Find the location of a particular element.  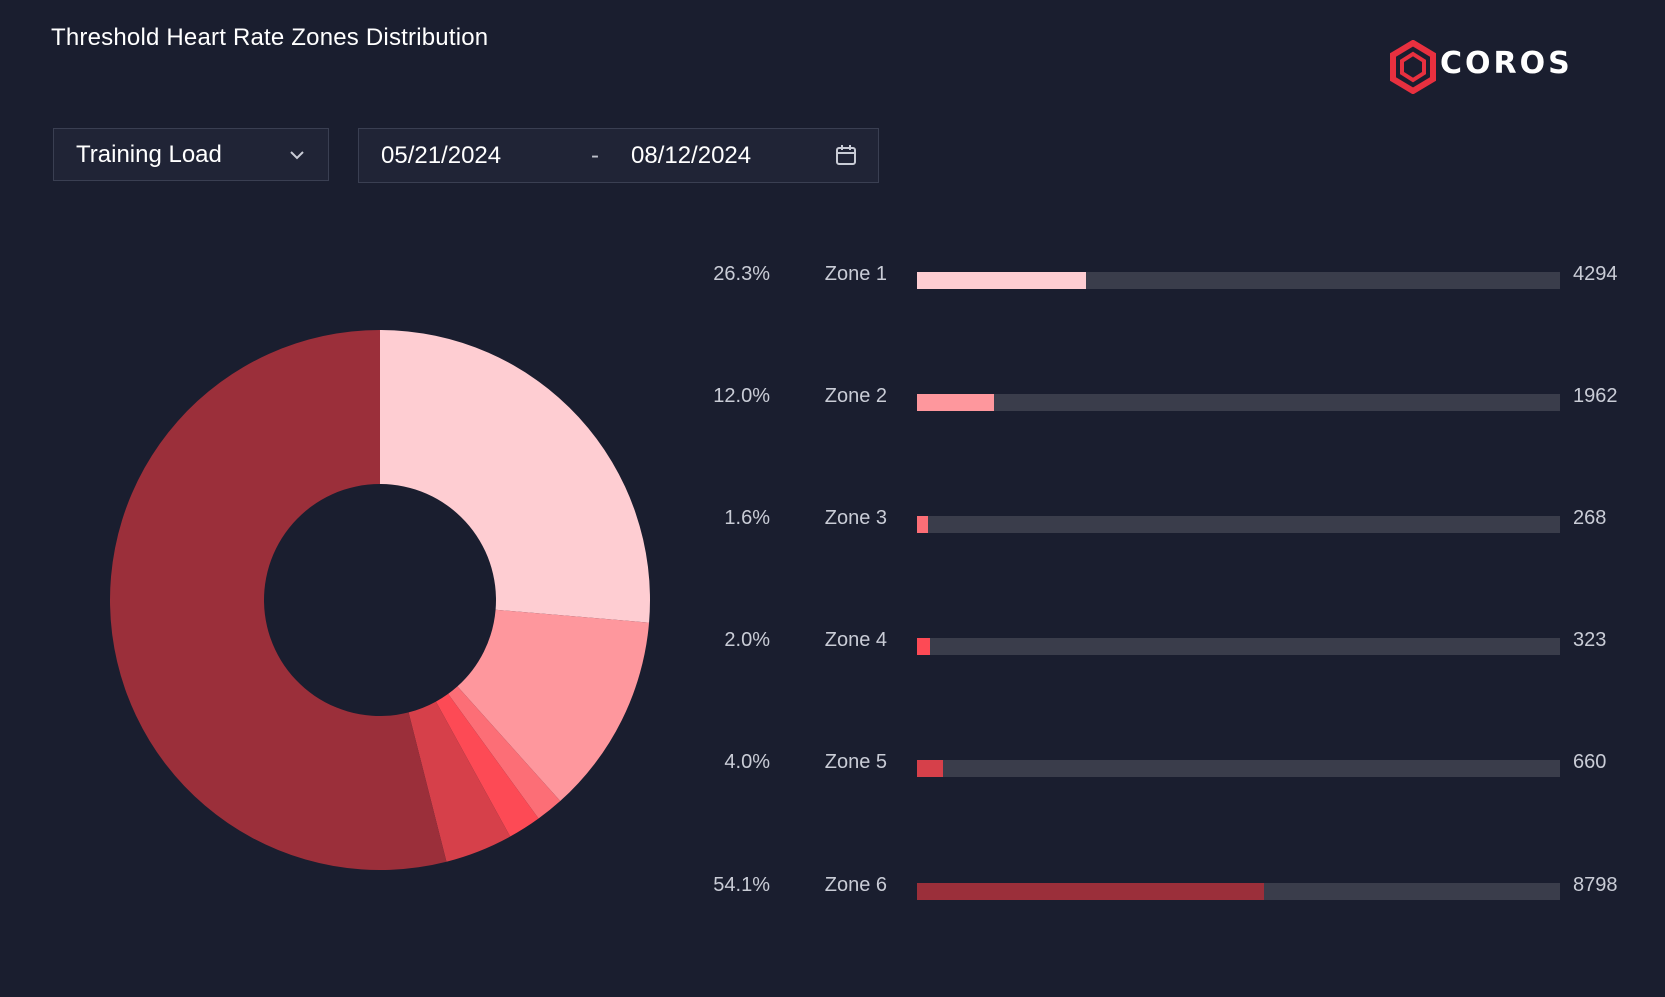

zone-6-bar-fill is located at coordinates (1090, 891).